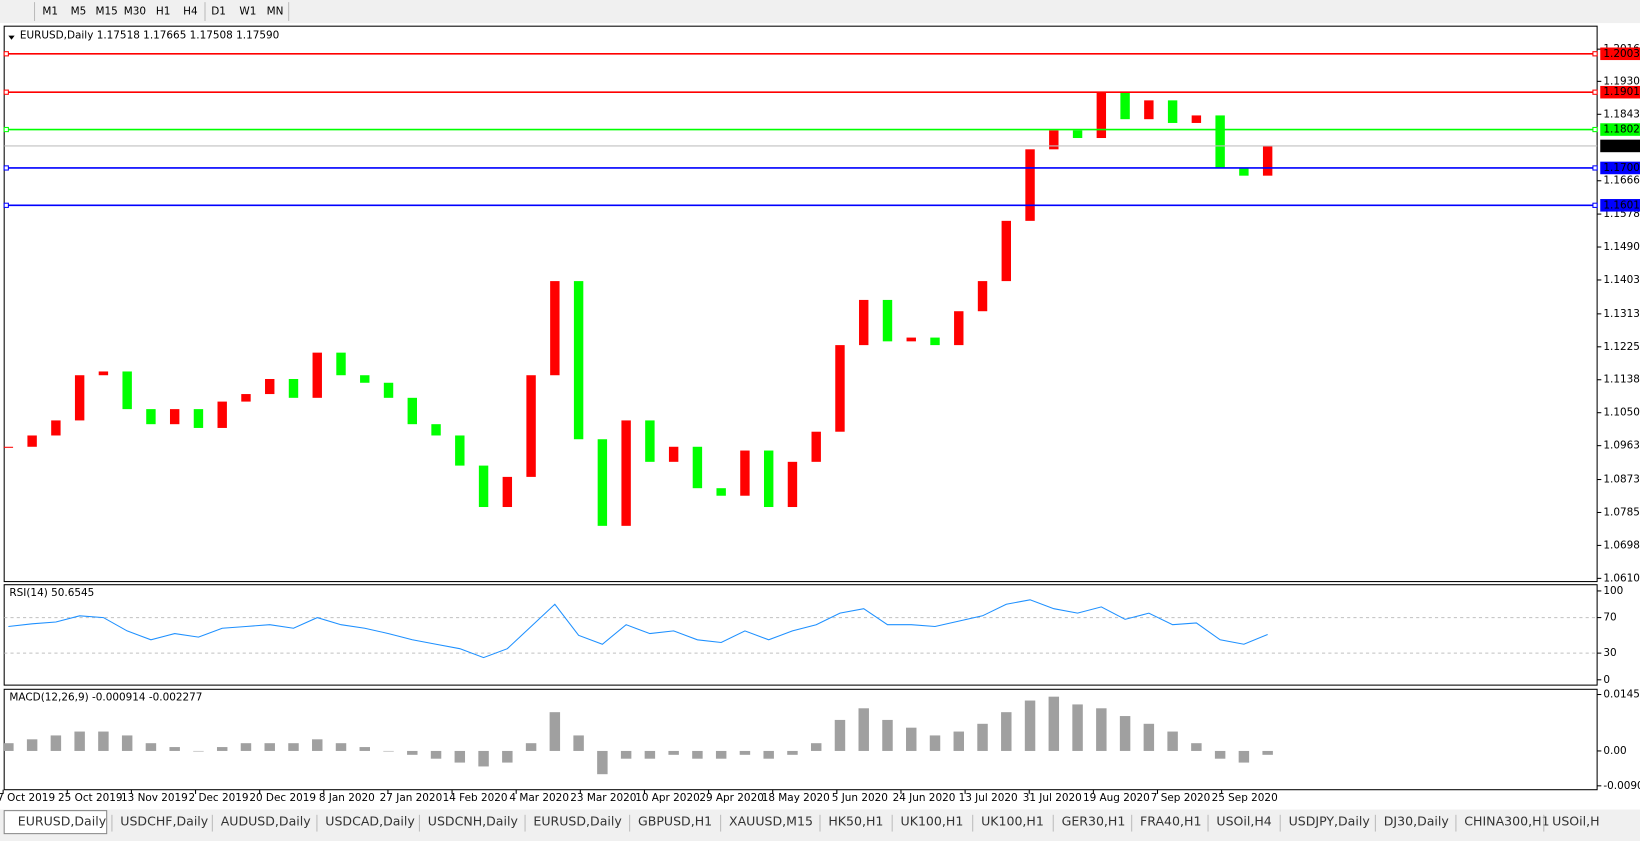 The width and height of the screenshot is (1640, 841). Describe the element at coordinates (771, 821) in the screenshot. I see `tab: XAUUSD,M15` at that location.